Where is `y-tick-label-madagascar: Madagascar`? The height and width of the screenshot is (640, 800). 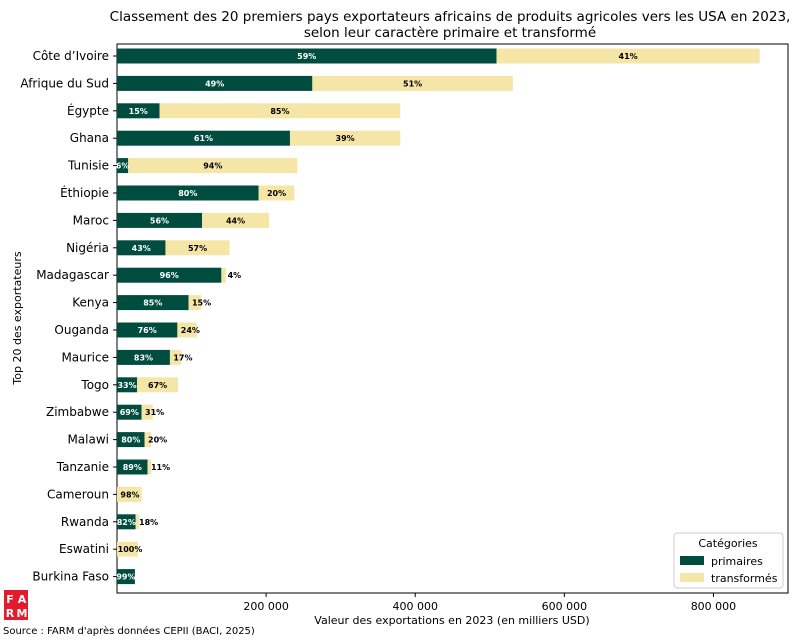
y-tick-label-madagascar: Madagascar is located at coordinates (72, 275).